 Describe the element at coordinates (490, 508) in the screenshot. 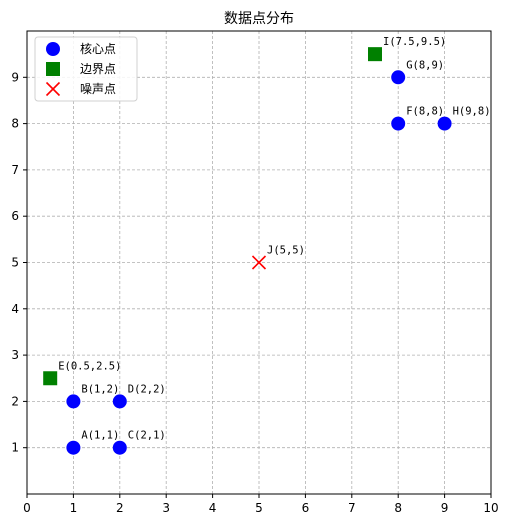

I see `x-tick-label: 10` at that location.